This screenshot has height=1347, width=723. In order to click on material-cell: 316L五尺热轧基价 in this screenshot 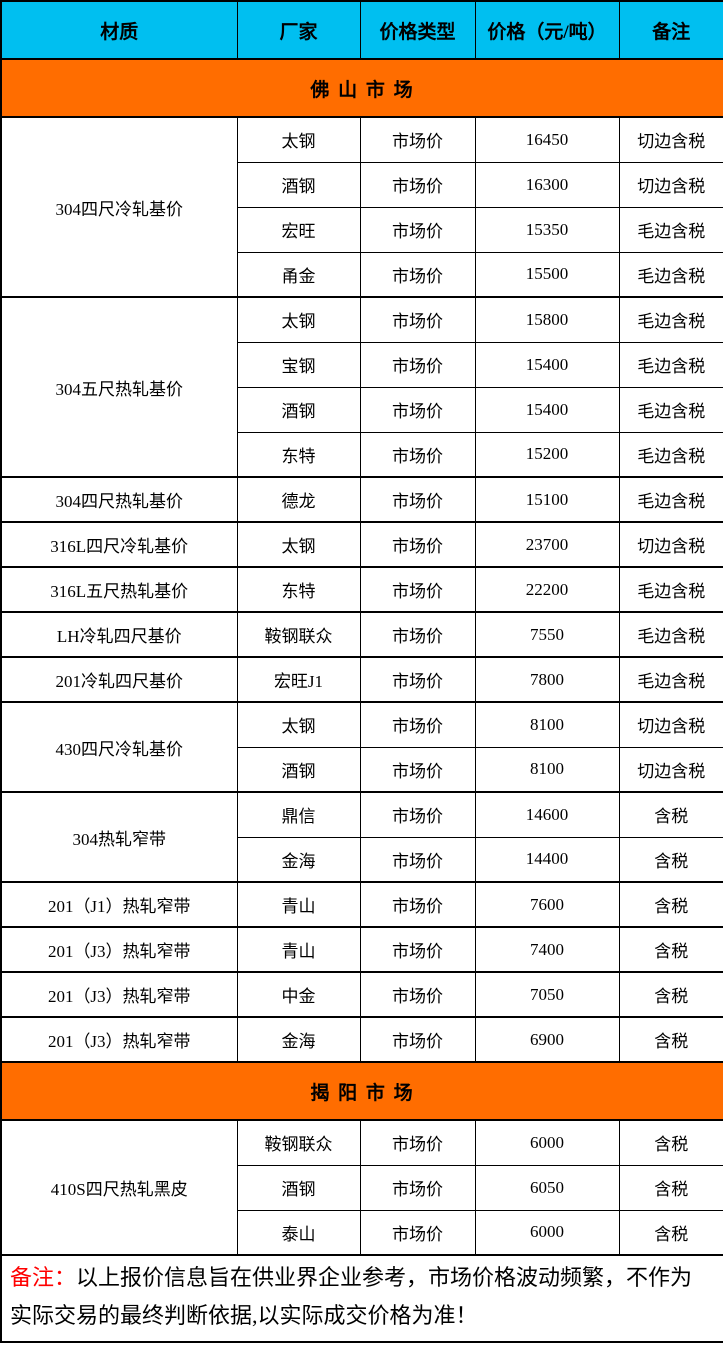, I will do `click(119, 589)`.